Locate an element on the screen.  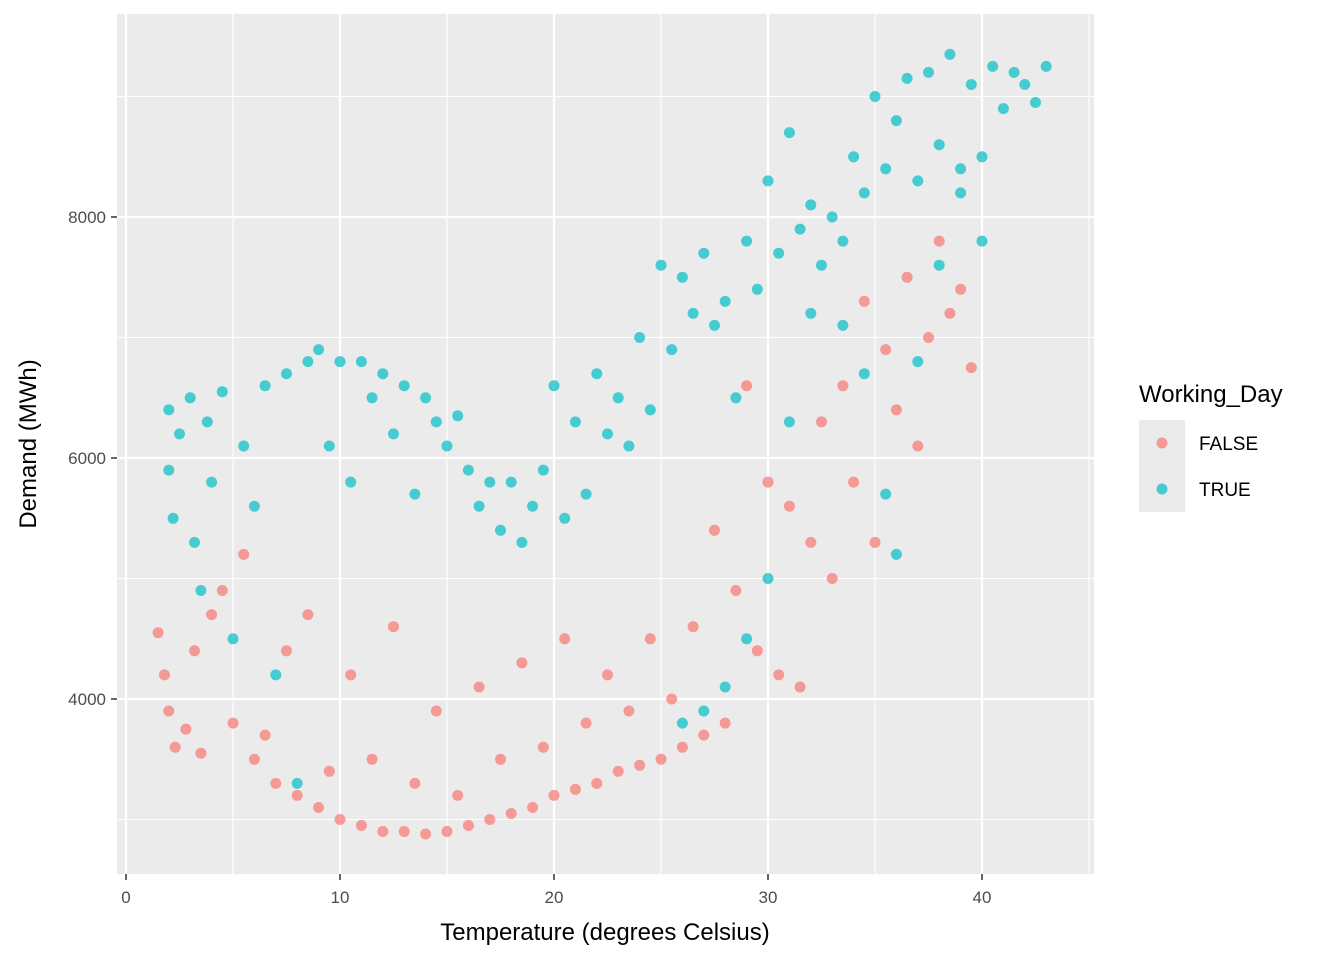
legend-title: Working_Day is located at coordinates (1211, 394).